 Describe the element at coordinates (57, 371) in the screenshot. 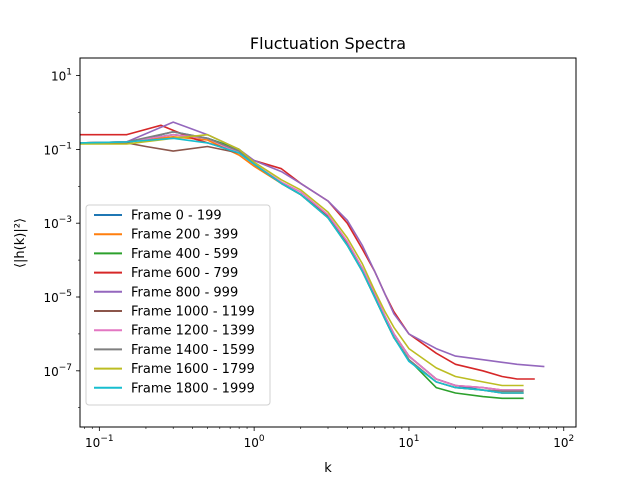

I see `y-tick-label: 10⁻⁷` at that location.